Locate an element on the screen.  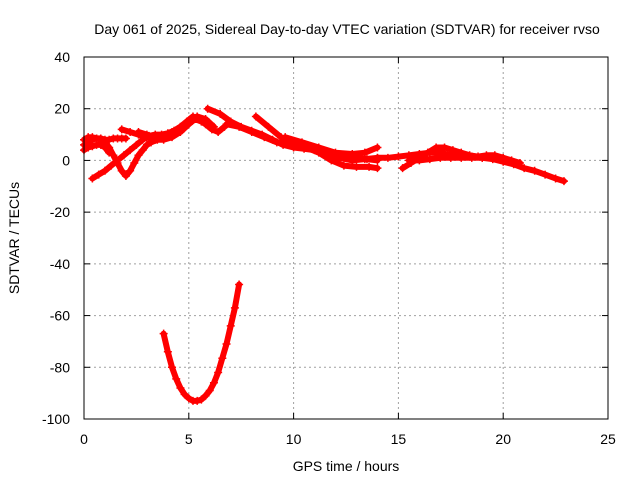
series-arc-n is located at coordinates (450, 159).